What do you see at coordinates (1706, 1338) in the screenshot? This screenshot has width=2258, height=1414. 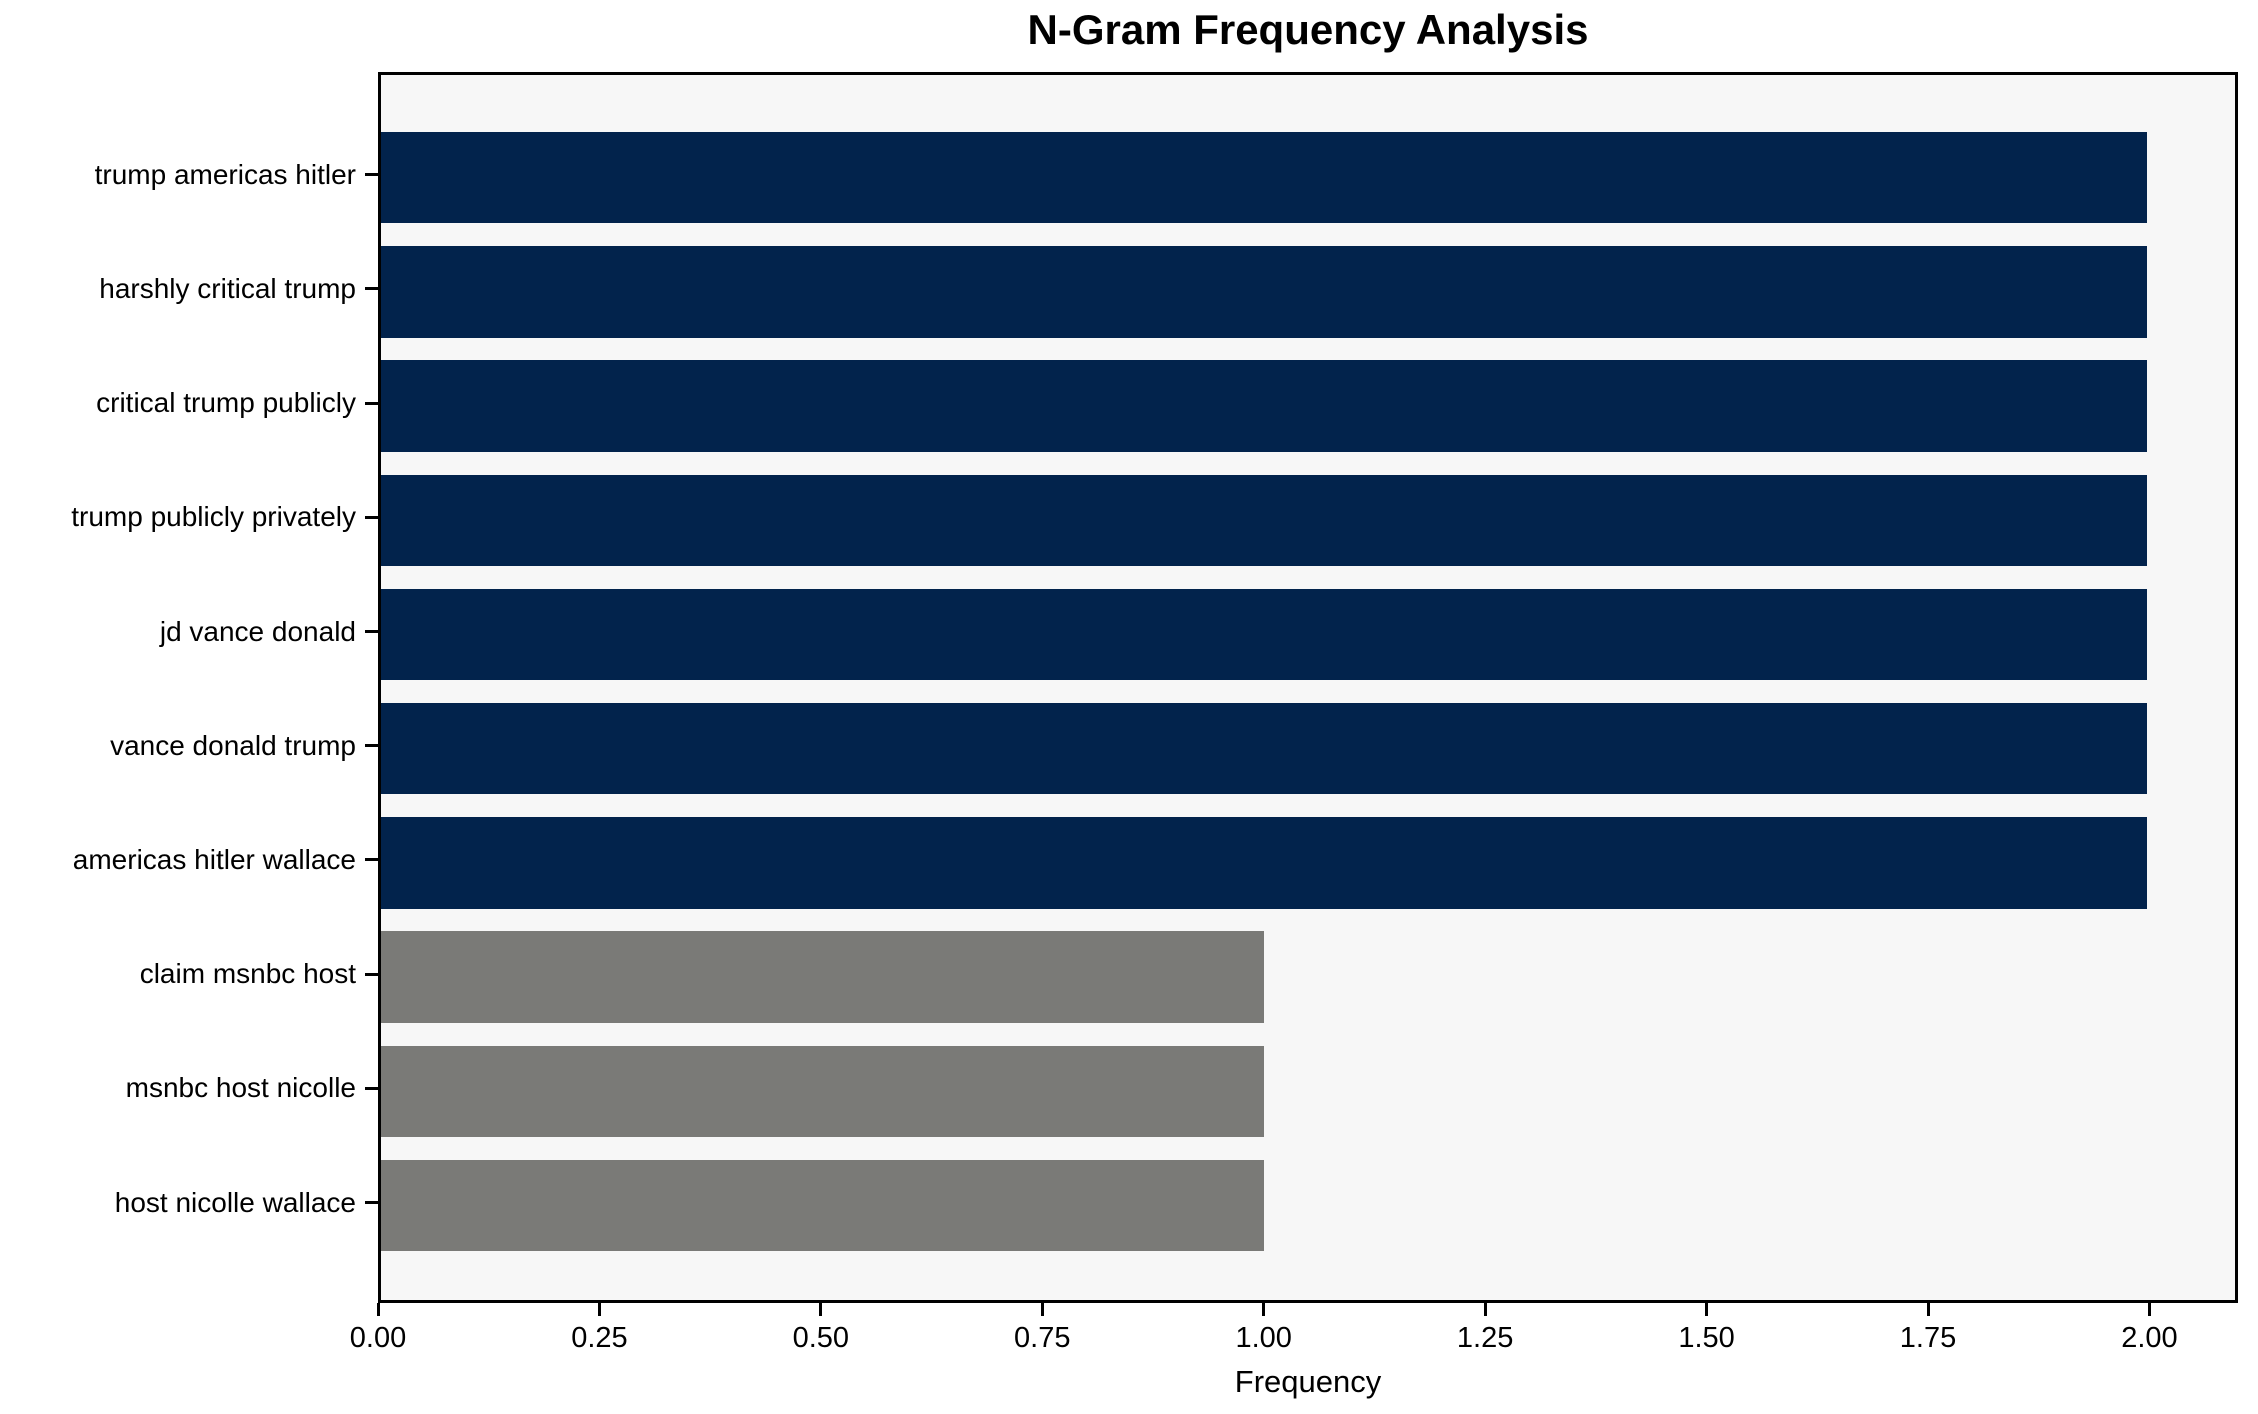 I see `x-tick-label: 1.50` at bounding box center [1706, 1338].